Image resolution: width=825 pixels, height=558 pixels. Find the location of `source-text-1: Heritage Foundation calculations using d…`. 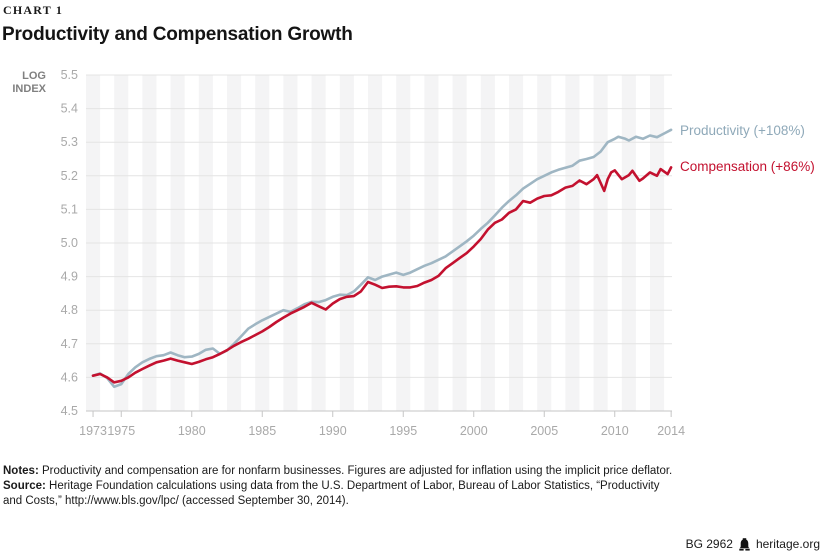

source-text-1: Heritage Foundation calculations using d… is located at coordinates (354, 486).